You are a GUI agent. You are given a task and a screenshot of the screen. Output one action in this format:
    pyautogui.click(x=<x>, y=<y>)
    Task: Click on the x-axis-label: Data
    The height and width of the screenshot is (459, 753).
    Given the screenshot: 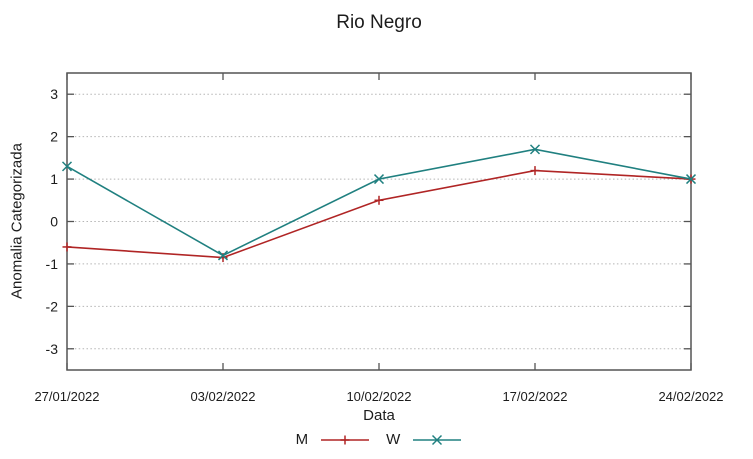 What is the action you would take?
    pyautogui.click(x=379, y=415)
    